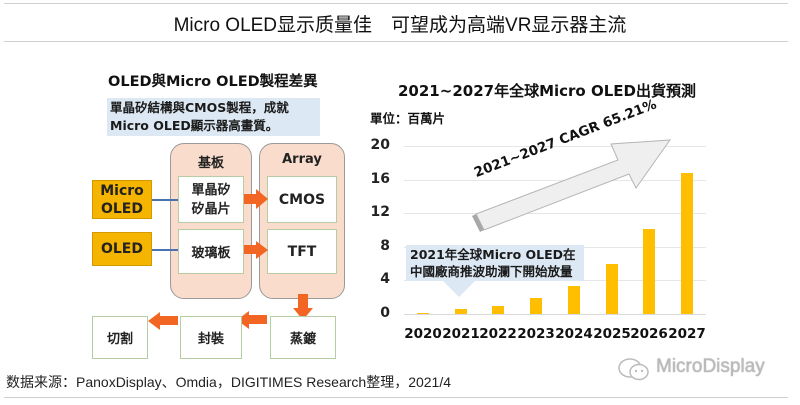 This screenshot has width=800, height=405. I want to click on y-tick-label: 20, so click(380, 145).